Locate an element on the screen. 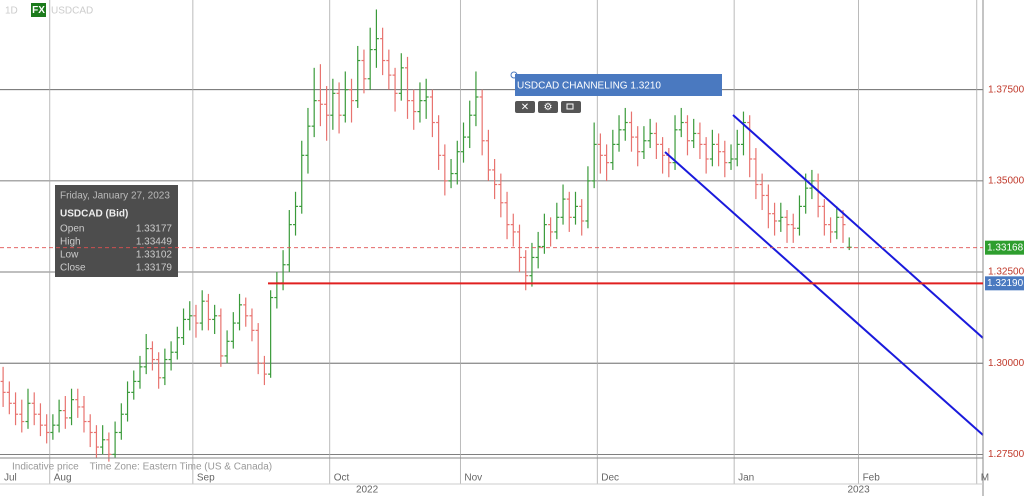 Image resolution: width=1024 pixels, height=496 pixels. tooltip-key: Open is located at coordinates (72, 229).